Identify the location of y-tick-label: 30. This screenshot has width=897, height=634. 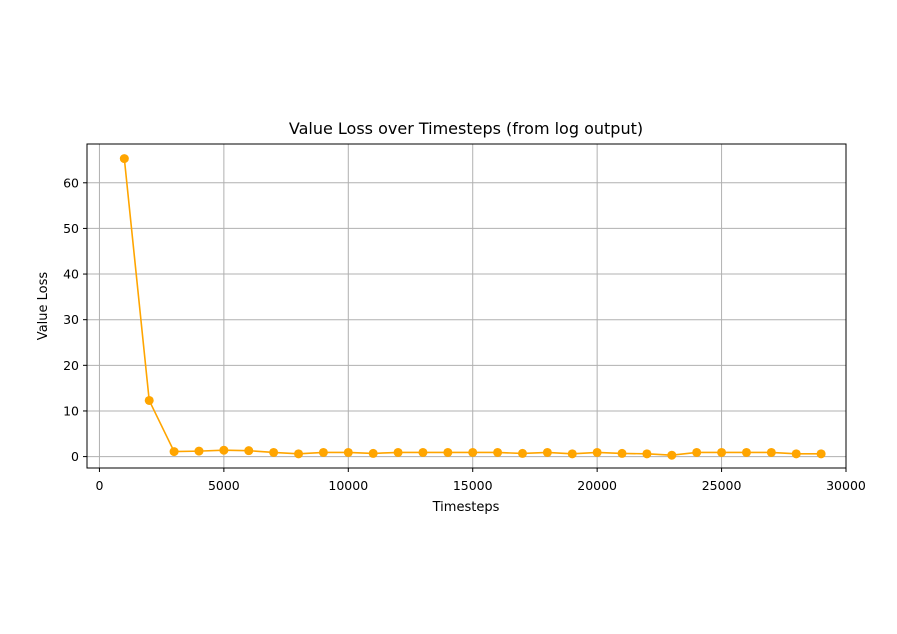
(71, 319).